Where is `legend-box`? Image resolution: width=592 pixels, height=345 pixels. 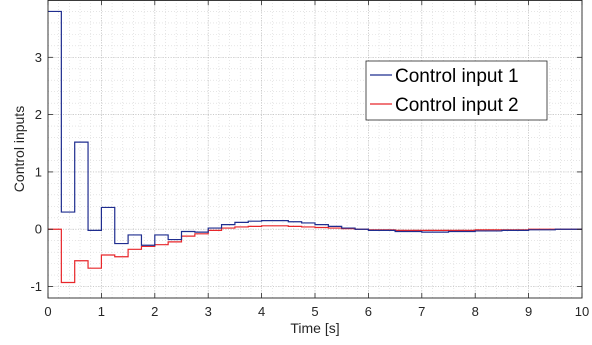 legend-box is located at coordinates (456, 90).